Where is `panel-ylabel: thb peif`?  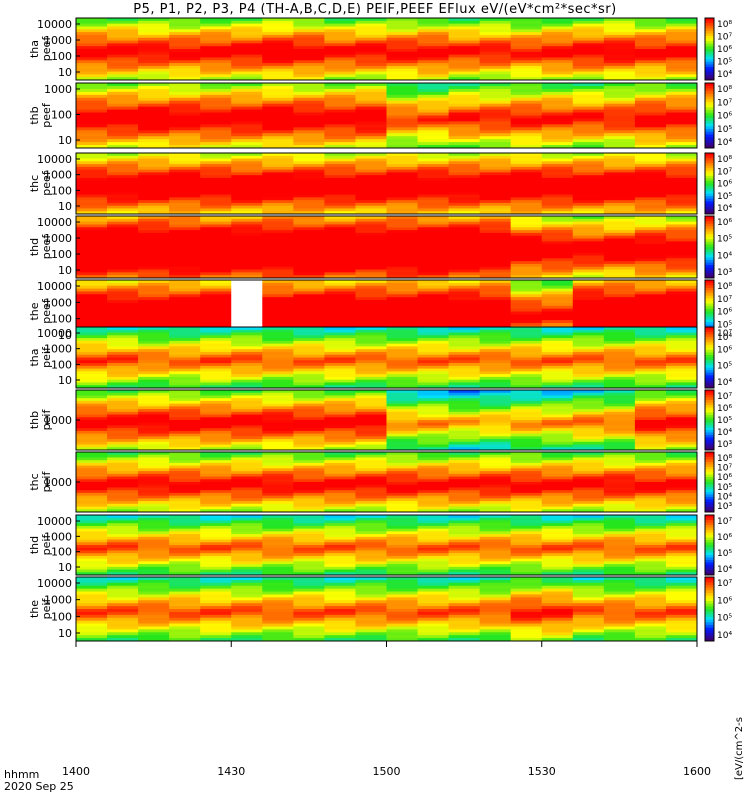
panel-ylabel: thb peif is located at coordinates (40, 420).